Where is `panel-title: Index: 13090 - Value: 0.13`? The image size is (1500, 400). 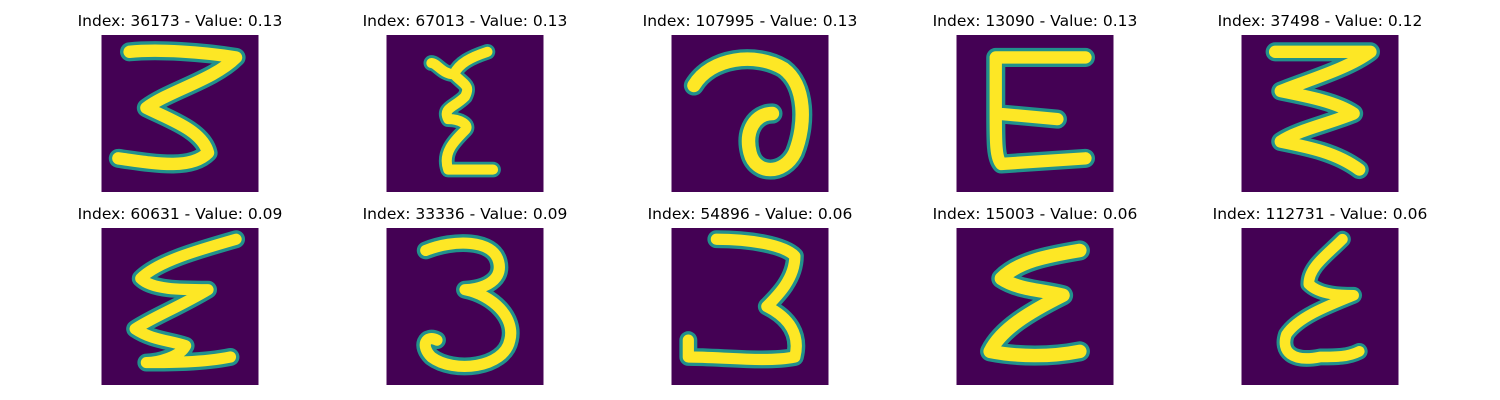
panel-title: Index: 13090 - Value: 0.13 is located at coordinates (1035, 21).